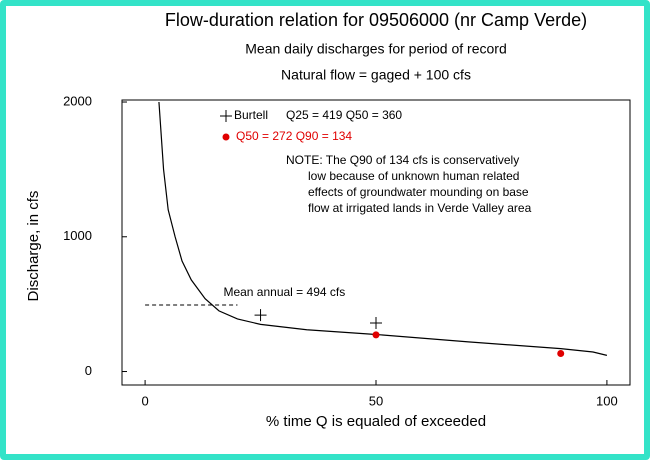 This screenshot has height=460, width=650. What do you see at coordinates (344, 115) in the screenshot?
I see `legend-text: Q25 = 419 Q50 = 360` at bounding box center [344, 115].